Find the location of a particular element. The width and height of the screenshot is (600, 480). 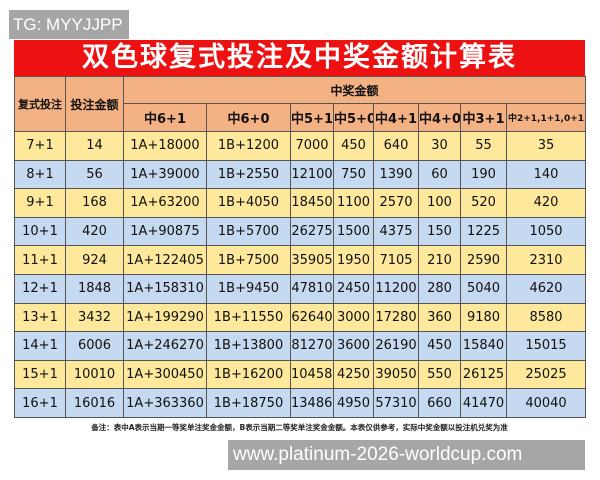

table-cell: 10+1 is located at coordinates (40, 231).